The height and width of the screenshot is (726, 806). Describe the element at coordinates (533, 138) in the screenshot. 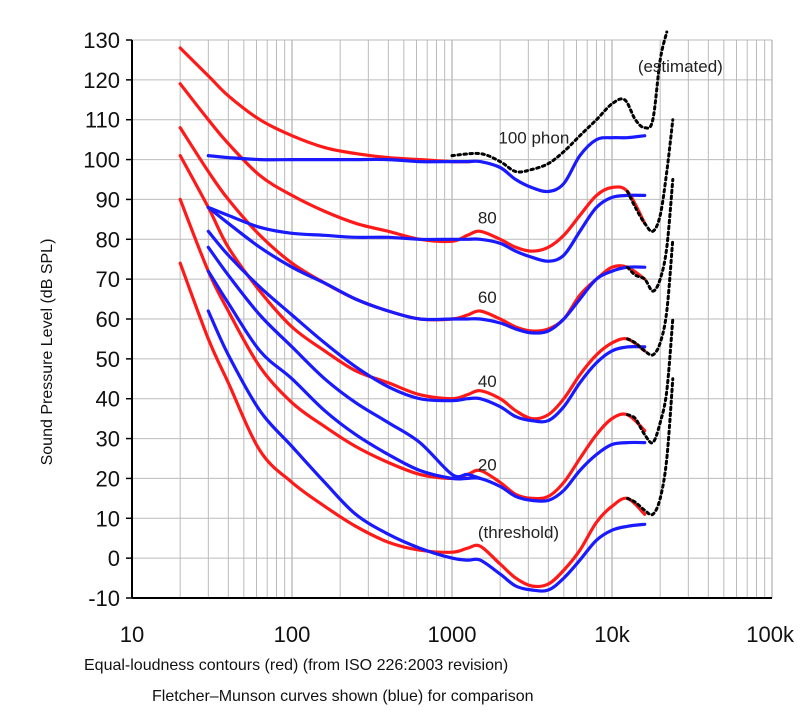

I see `annotation-label: 100 phon` at that location.